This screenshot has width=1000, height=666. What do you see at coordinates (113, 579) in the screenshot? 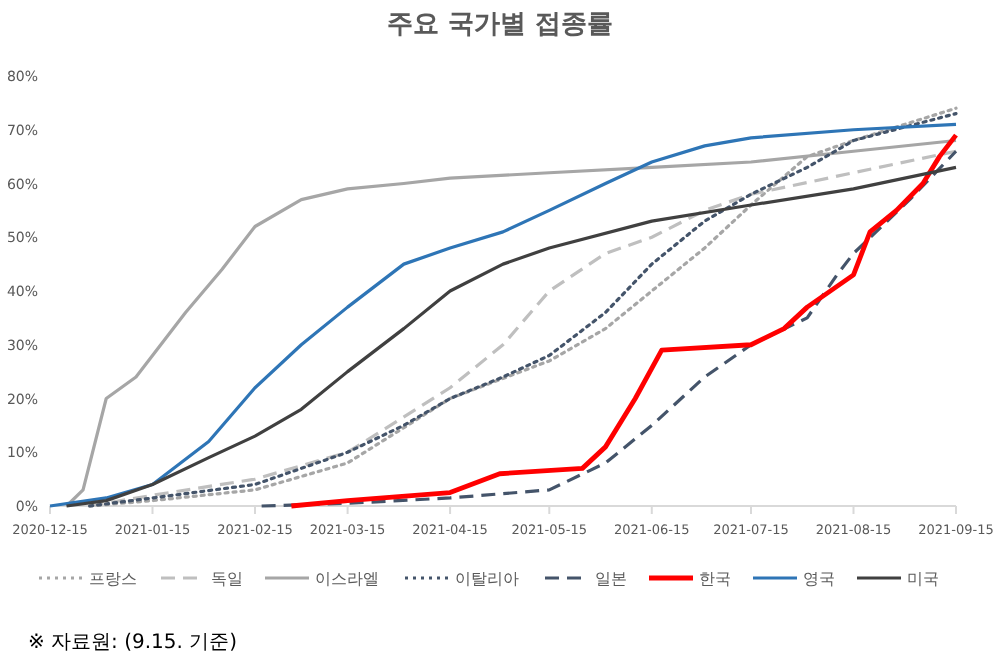
I see `legend-label: 프랑스` at bounding box center [113, 579].